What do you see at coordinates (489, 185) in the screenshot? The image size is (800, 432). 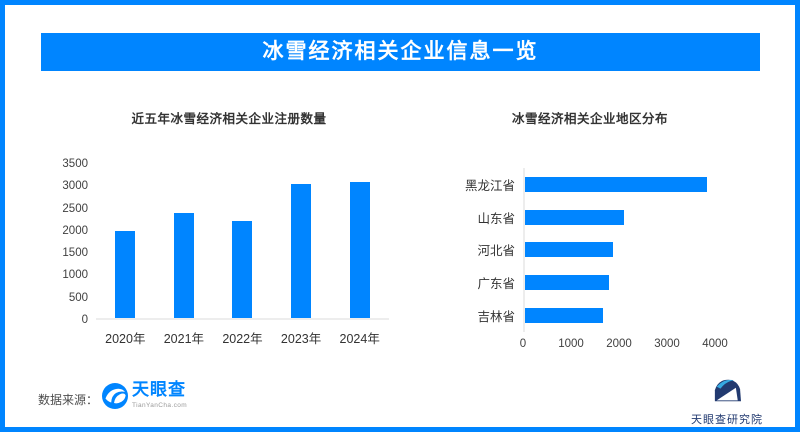 I see `y-category-label: 黑龙江省` at bounding box center [489, 185].